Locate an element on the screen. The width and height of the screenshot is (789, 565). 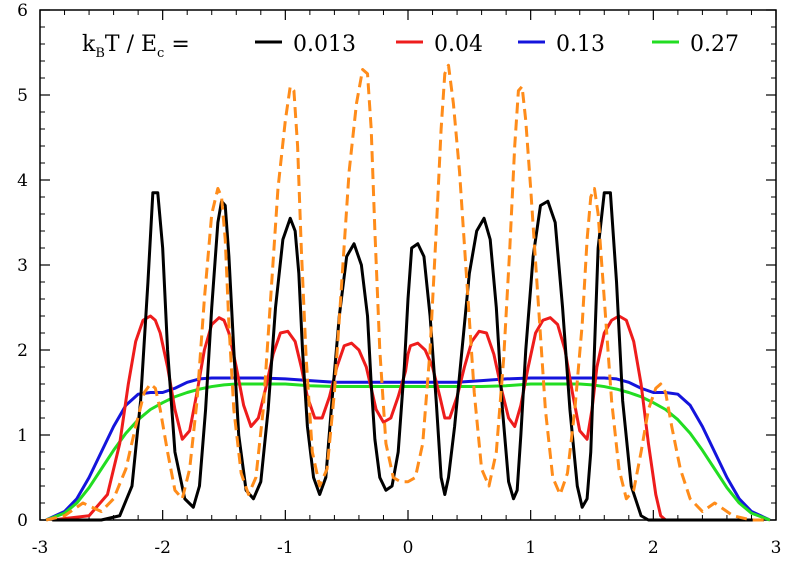
y-tick-label: 5 is located at coordinates (22, 96).